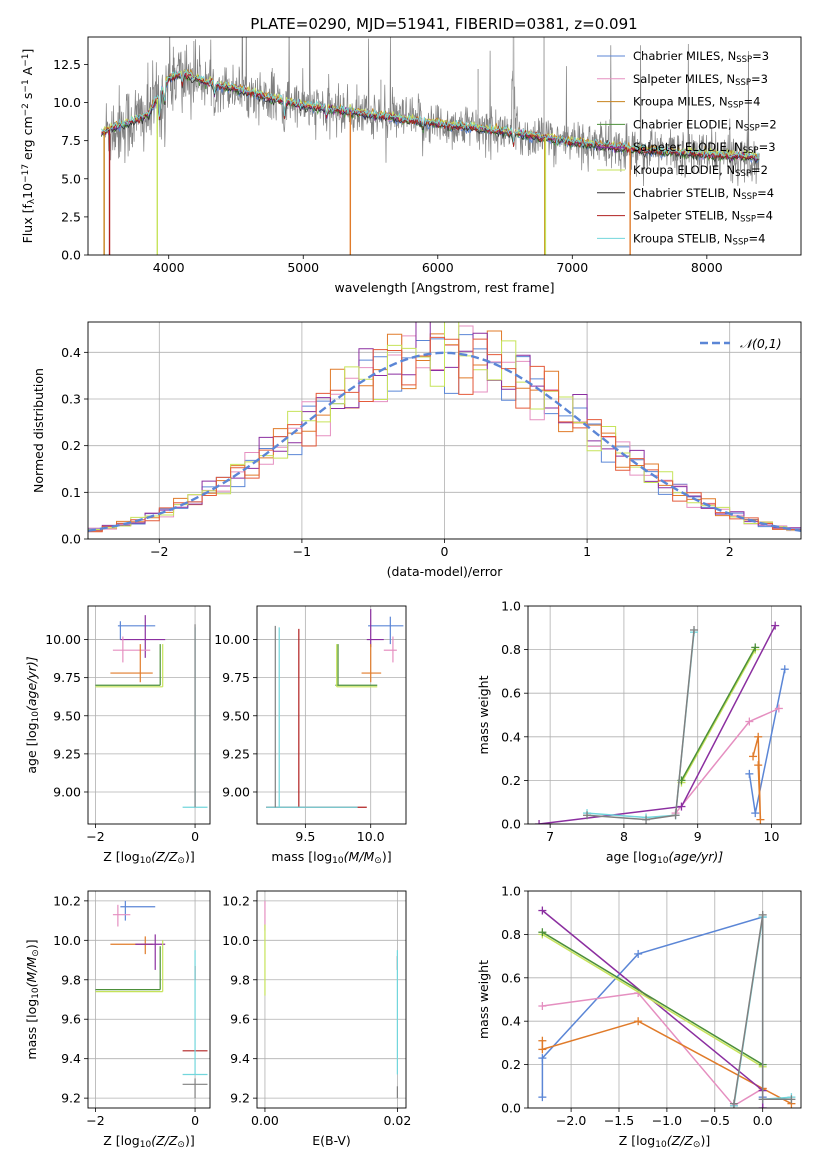  Describe the element at coordinates (67, 102) in the screenshot. I see `y-tick-label: 10.0` at that location.